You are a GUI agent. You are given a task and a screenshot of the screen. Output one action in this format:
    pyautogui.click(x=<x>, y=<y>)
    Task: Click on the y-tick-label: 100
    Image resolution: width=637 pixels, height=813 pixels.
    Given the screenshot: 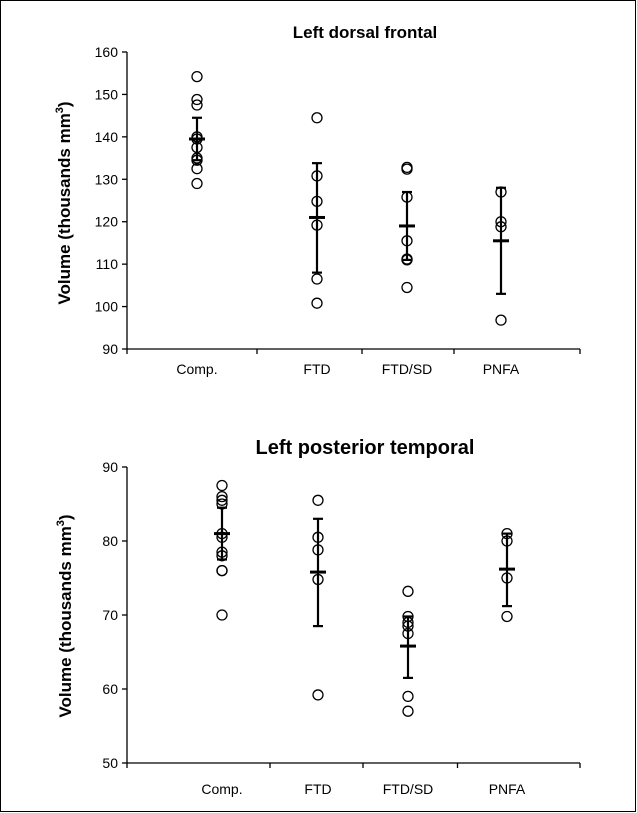 What is the action you would take?
    pyautogui.click(x=107, y=307)
    